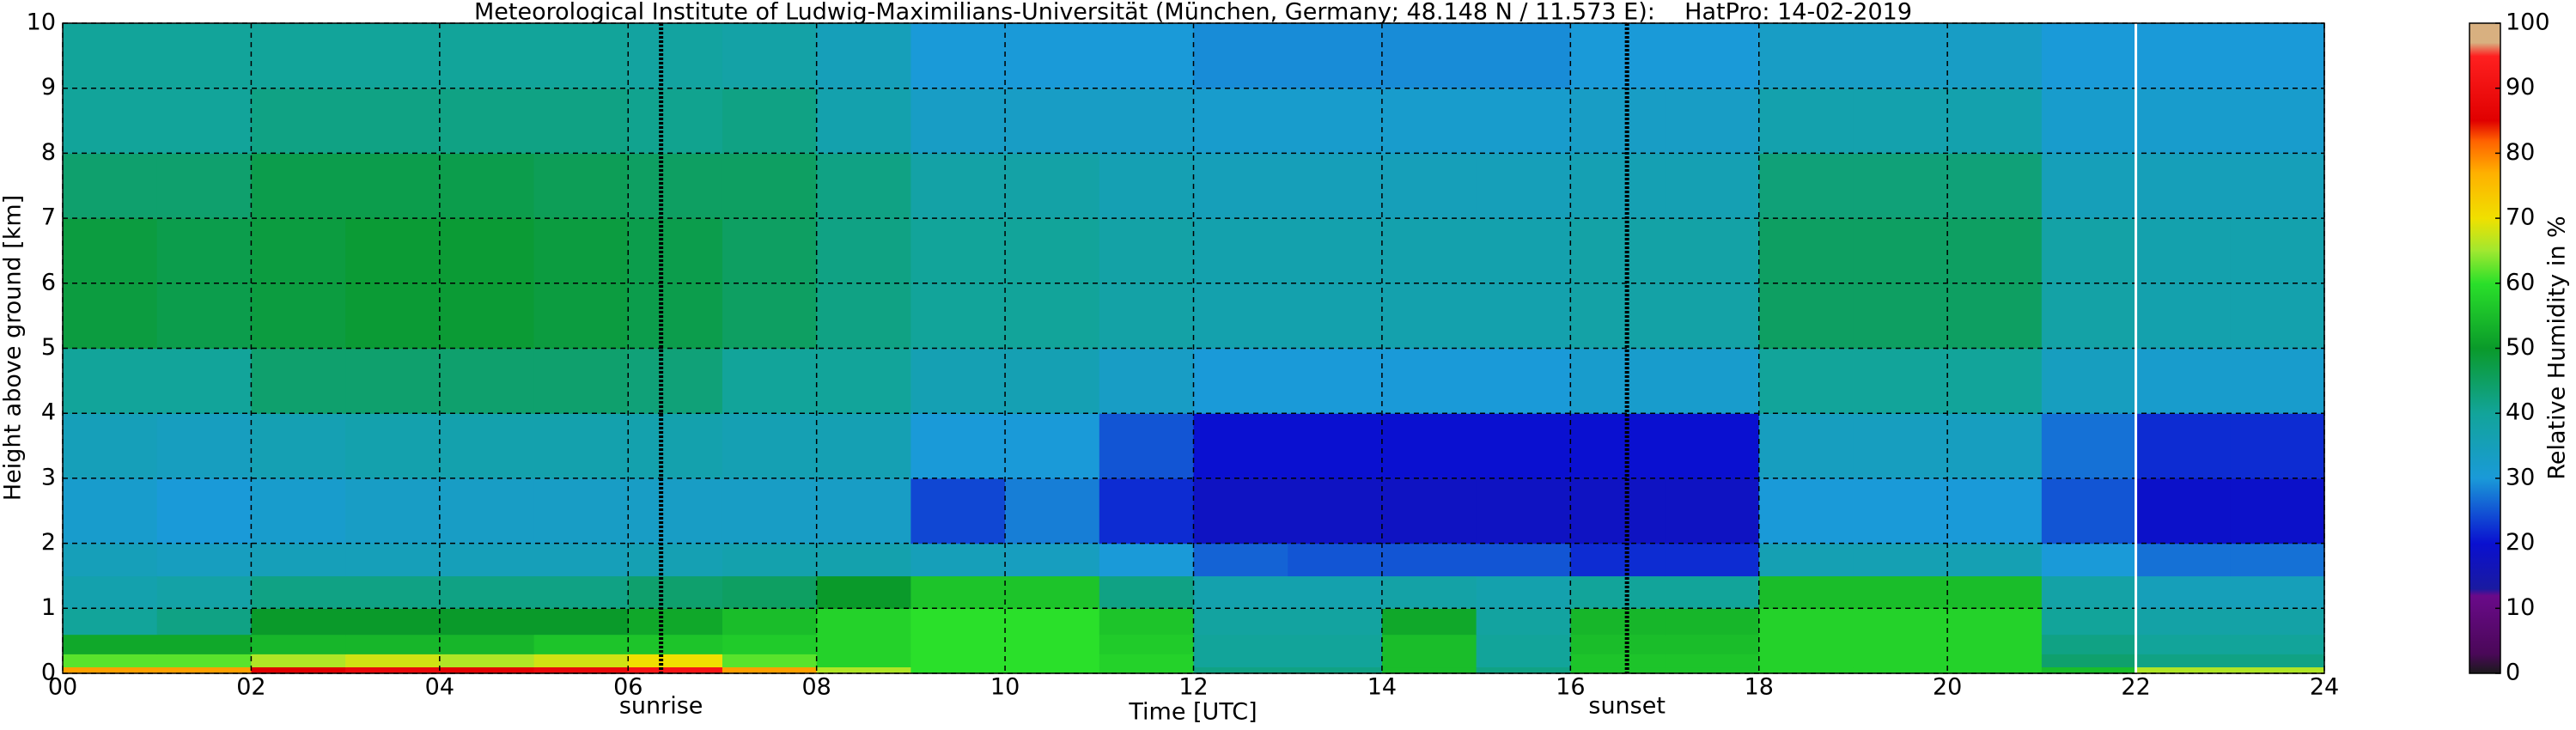 The image size is (2576, 730). I want to click on x-axis-label: Time [UTC], so click(1192, 712).